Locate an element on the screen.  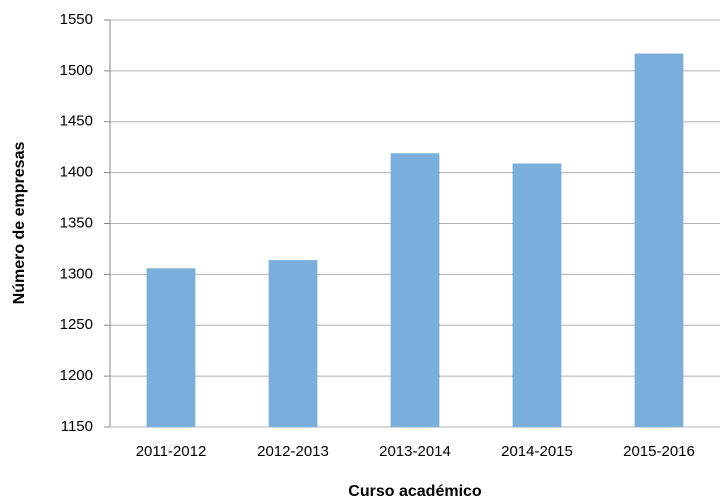
y-tick-label: 1300 is located at coordinates (76, 273).